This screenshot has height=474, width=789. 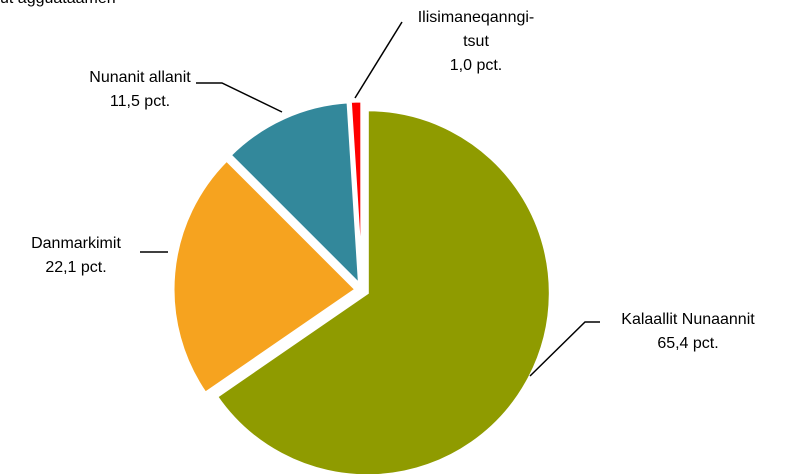 What do you see at coordinates (688, 319) in the screenshot?
I see `slice-label: Kalaallit Nunaannit` at bounding box center [688, 319].